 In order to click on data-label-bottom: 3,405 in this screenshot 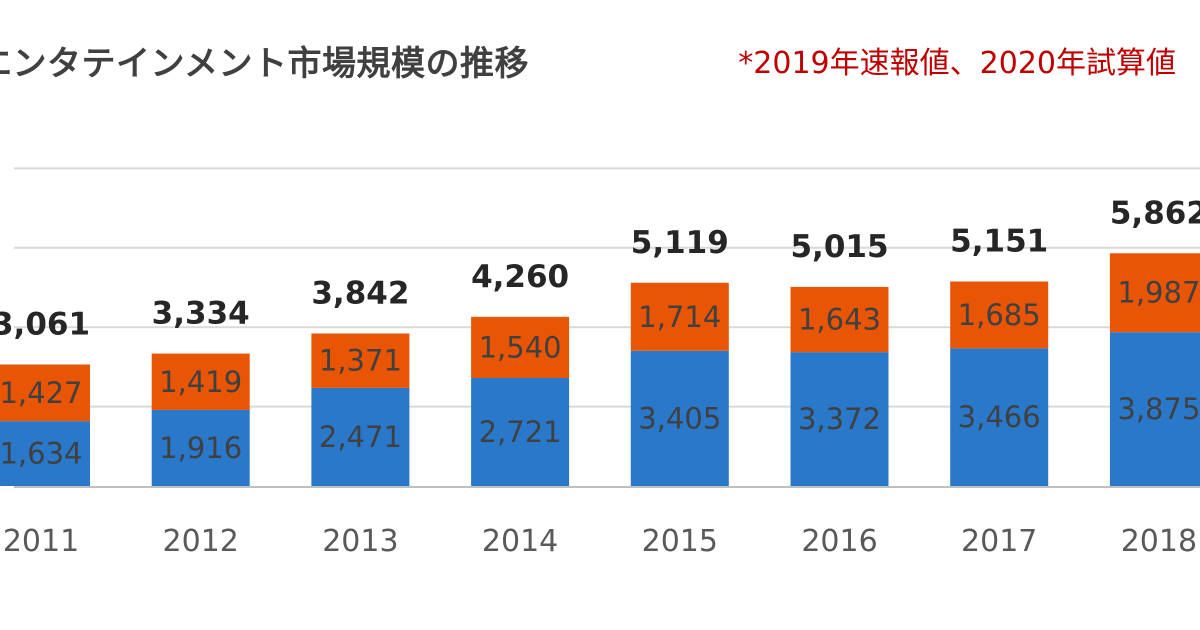, I will do `click(679, 418)`.